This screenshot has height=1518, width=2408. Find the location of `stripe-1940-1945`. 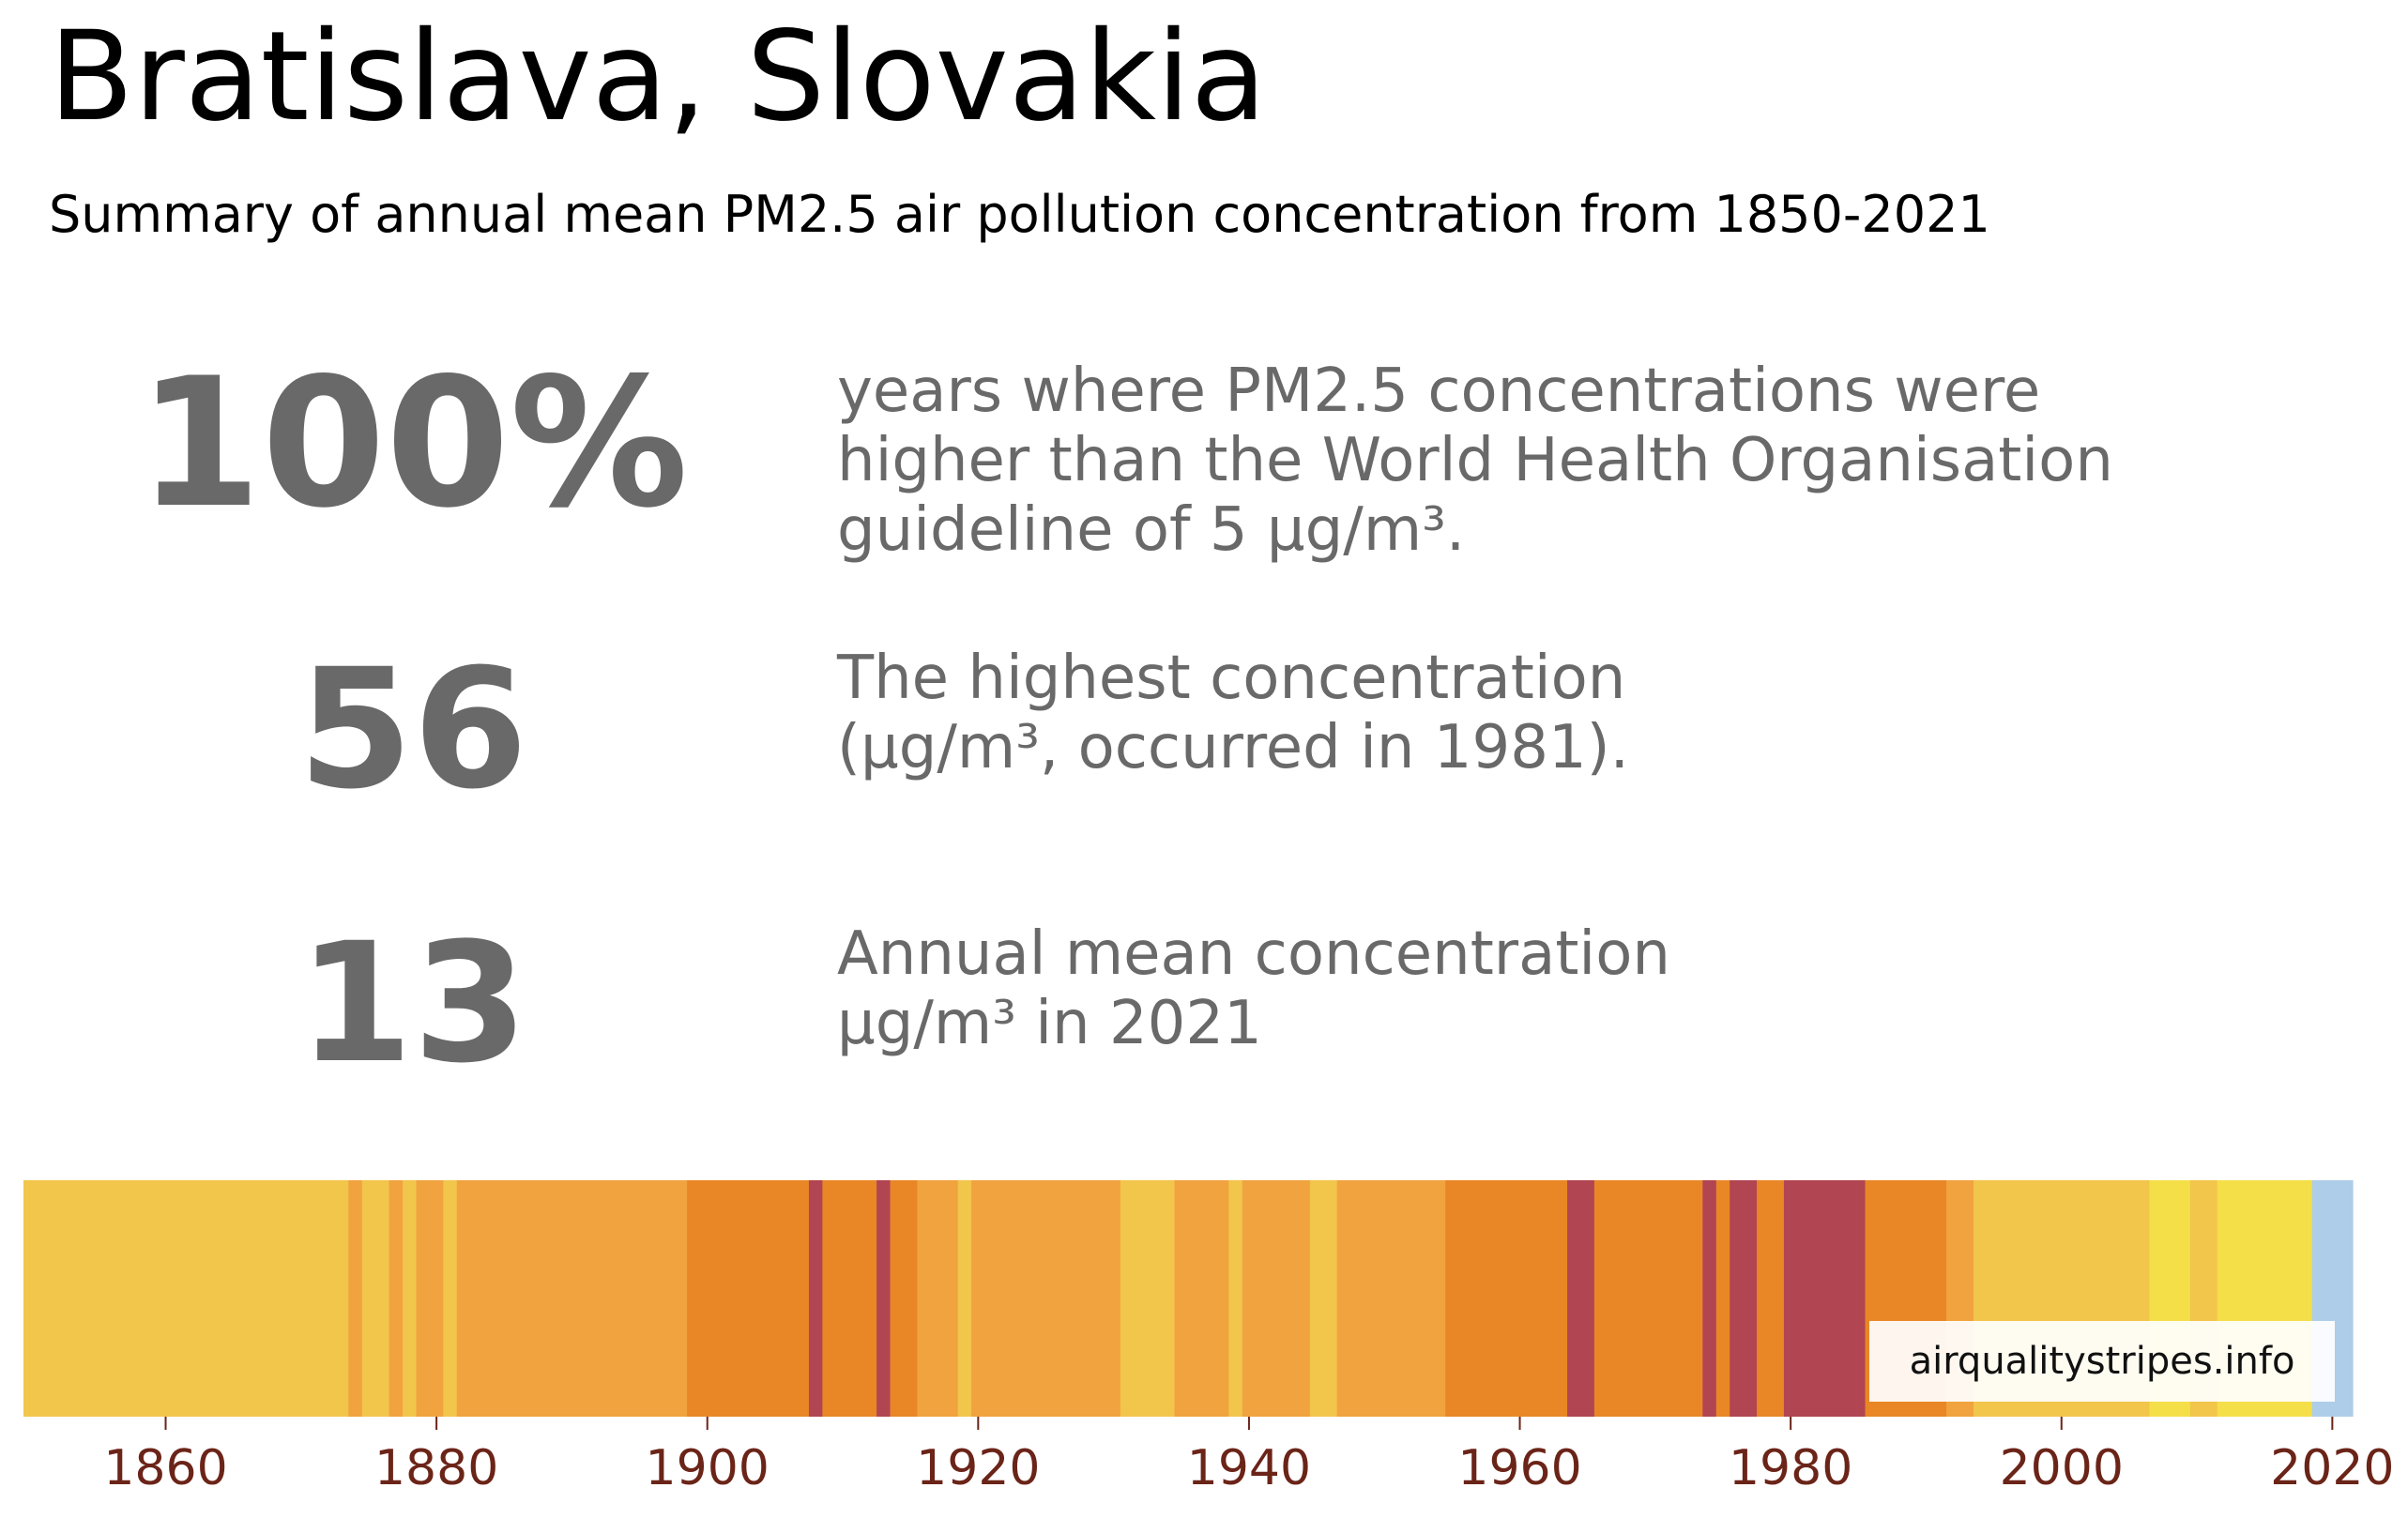

stripe-1940-1945 is located at coordinates (1276, 1299).